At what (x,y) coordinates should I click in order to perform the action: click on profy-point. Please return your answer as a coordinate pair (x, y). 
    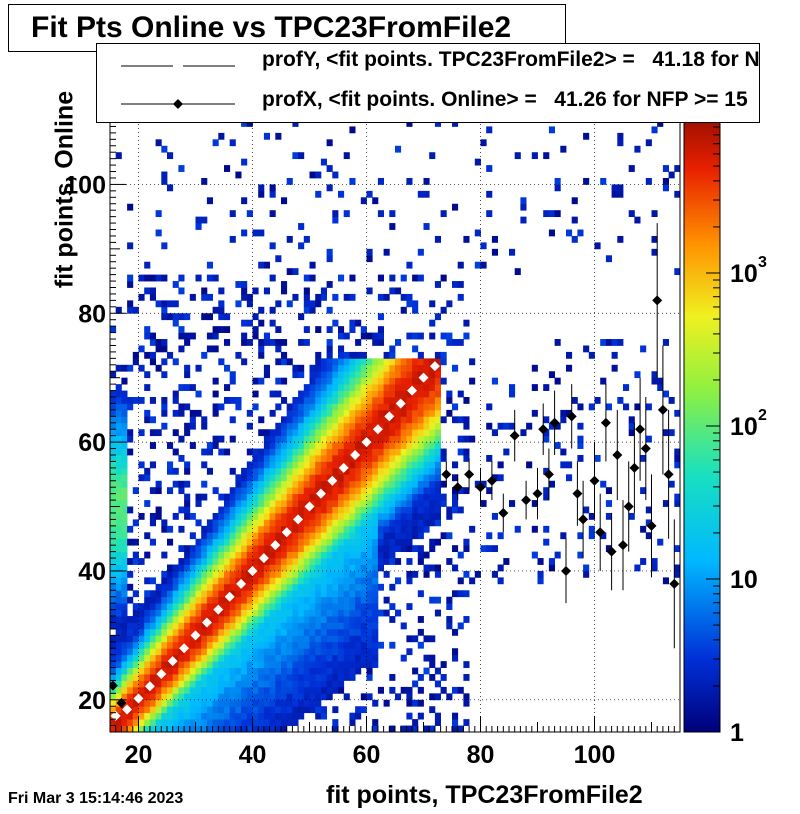
    Looking at the image, I should click on (320, 493).